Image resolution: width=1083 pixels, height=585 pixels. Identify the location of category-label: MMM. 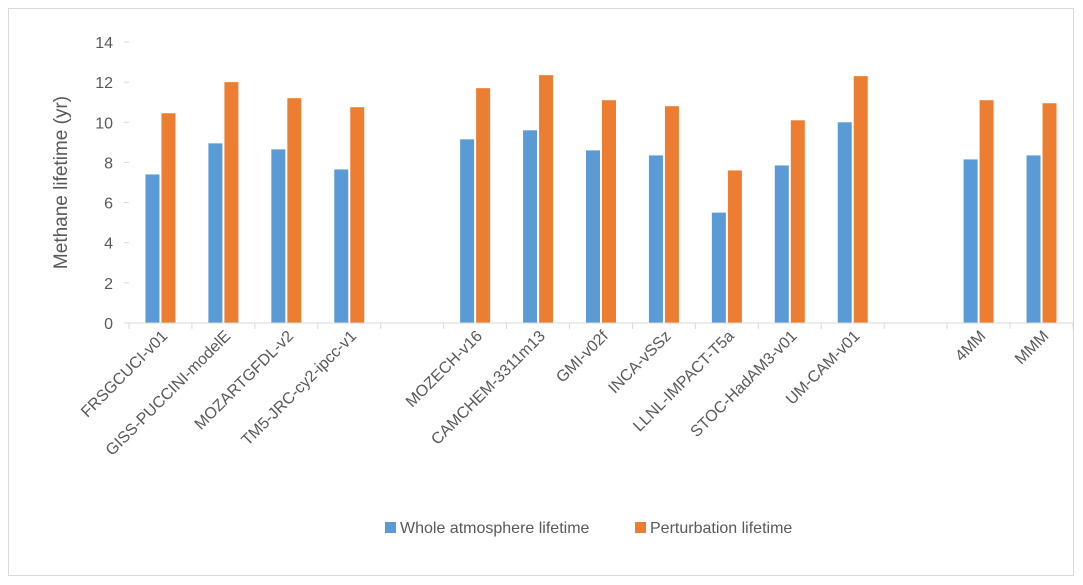
(1032, 348).